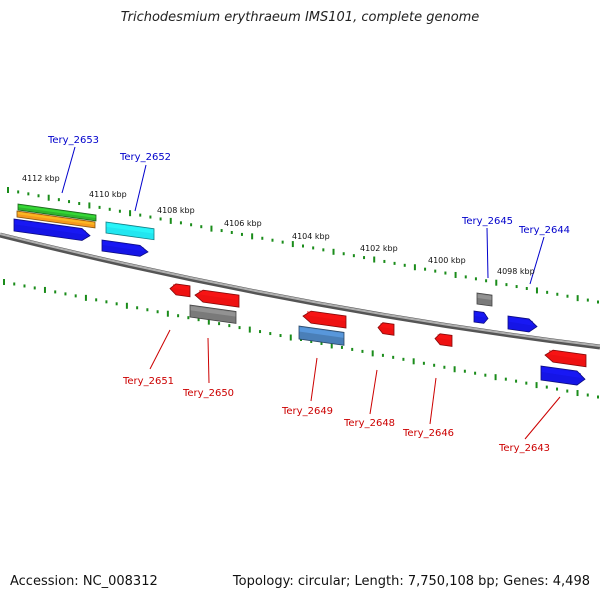 The height and width of the screenshot is (600, 600). I want to click on scale-label: 4108 kbp, so click(176, 210).